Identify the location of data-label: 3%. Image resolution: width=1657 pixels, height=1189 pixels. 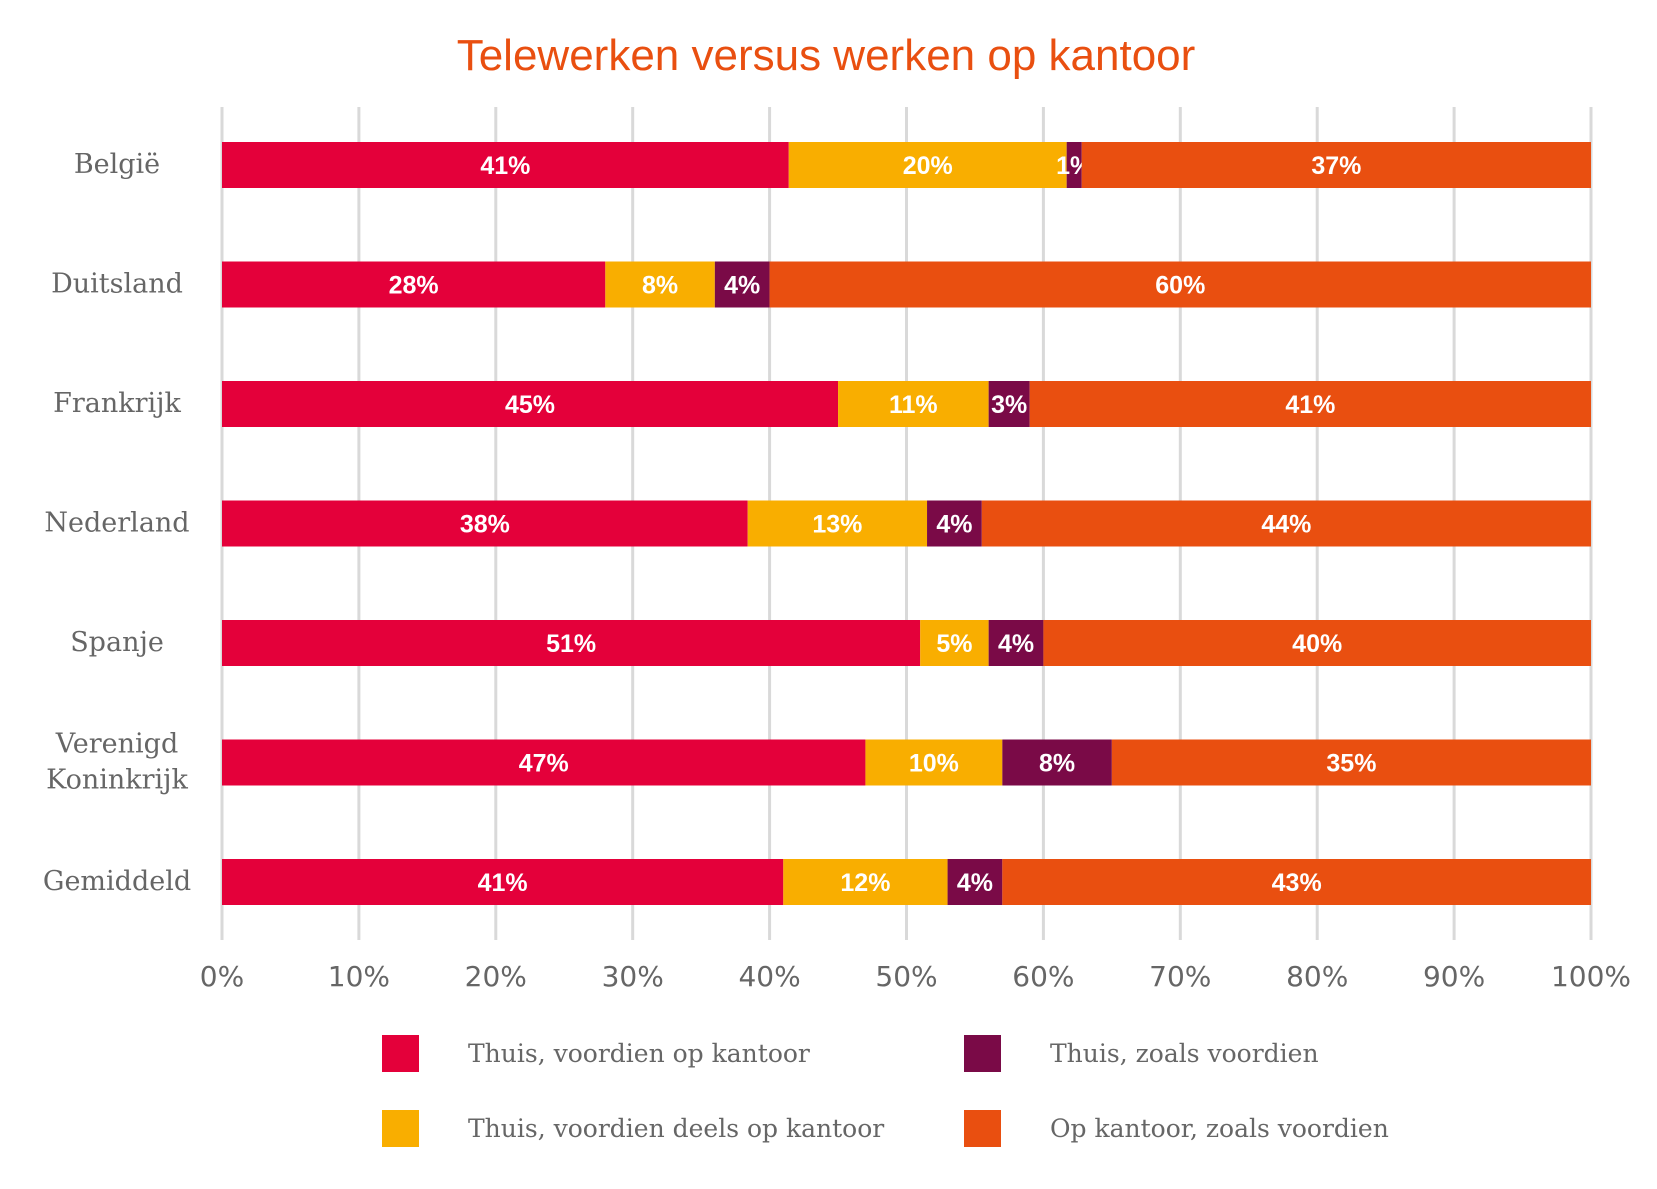
(1009, 405).